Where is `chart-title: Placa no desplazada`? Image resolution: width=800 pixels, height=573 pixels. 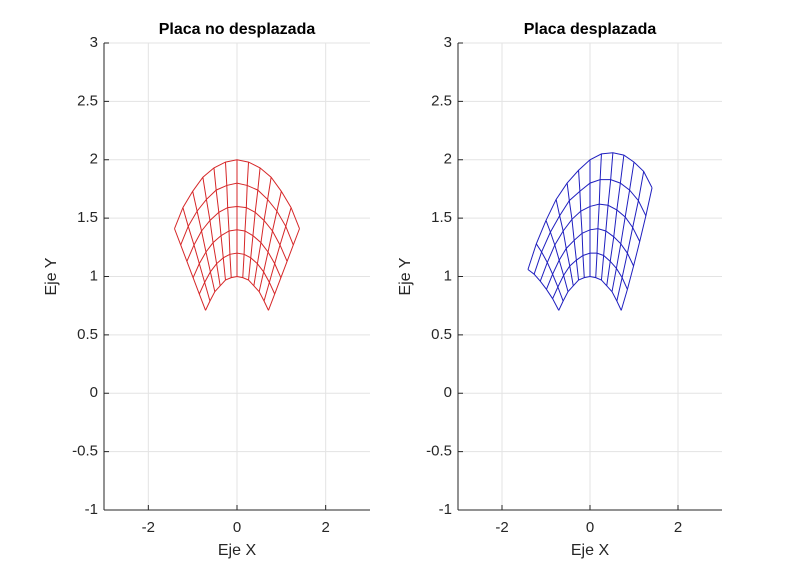 chart-title: Placa no desplazada is located at coordinates (237, 29).